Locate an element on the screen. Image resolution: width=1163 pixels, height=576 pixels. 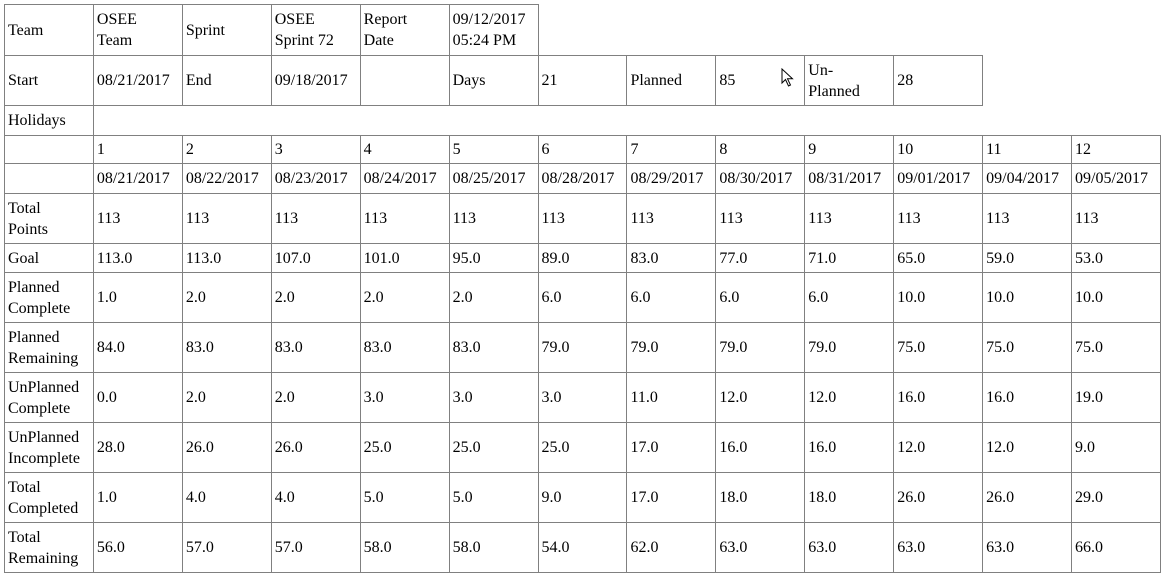
team-value-cell: OSEE Team is located at coordinates (137, 30).